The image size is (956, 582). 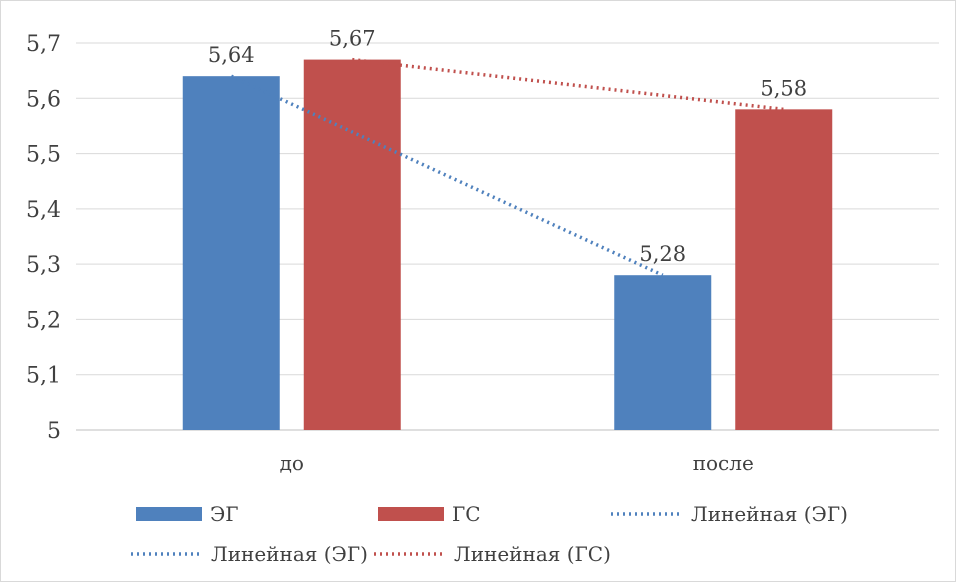 I want to click on y-tick-label: 5,3, so click(x=43, y=265).